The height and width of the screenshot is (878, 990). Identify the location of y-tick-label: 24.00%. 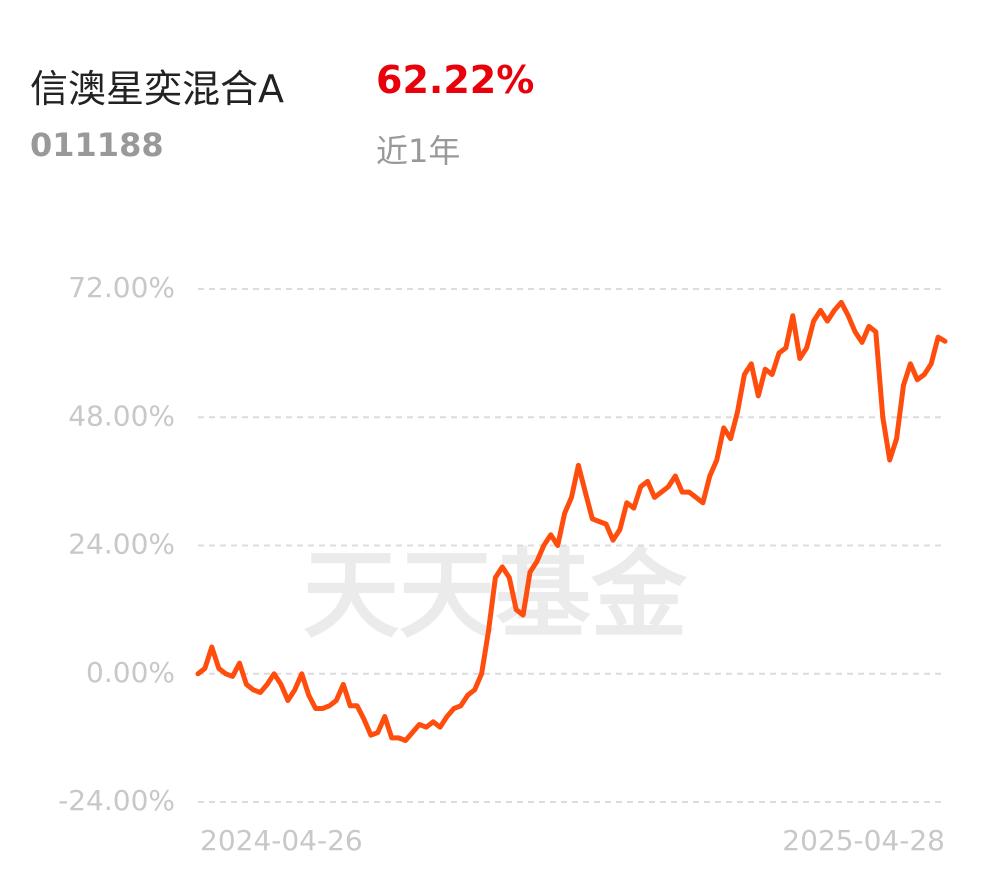
(121, 544).